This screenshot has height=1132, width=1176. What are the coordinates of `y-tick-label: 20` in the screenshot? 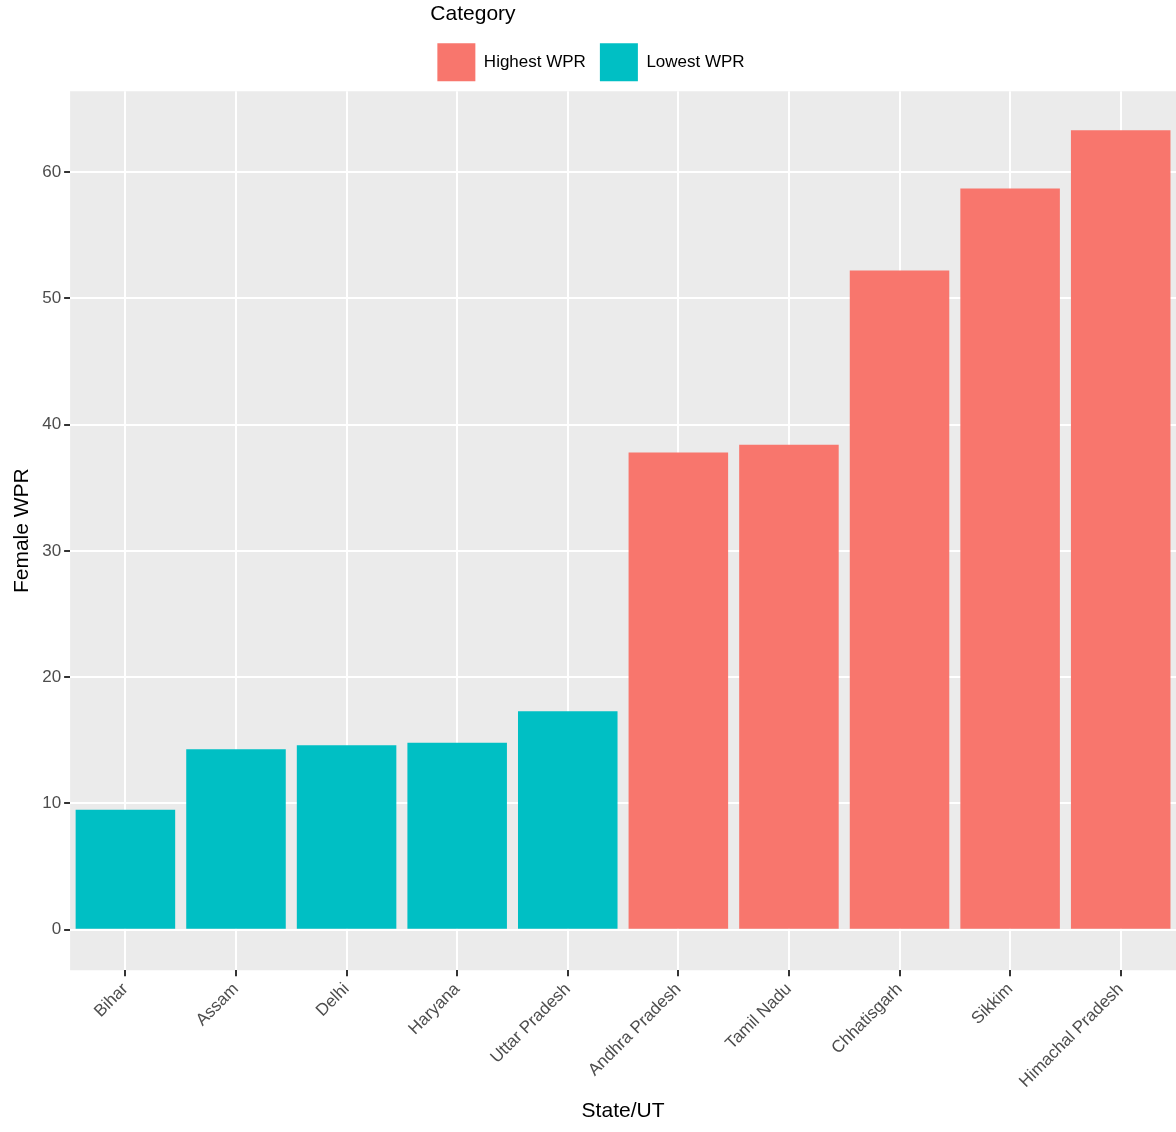 It's located at (52, 676).